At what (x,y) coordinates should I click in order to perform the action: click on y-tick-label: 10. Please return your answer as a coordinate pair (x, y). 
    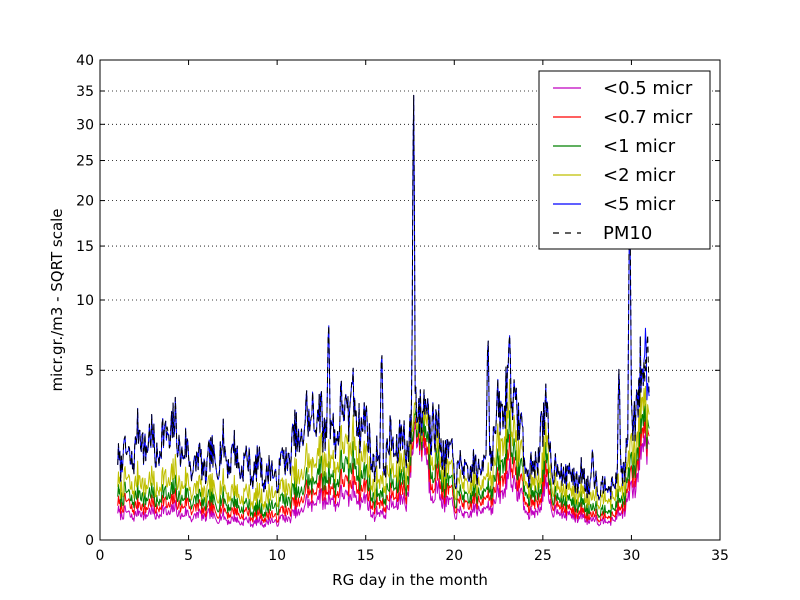
    Looking at the image, I should click on (85, 301).